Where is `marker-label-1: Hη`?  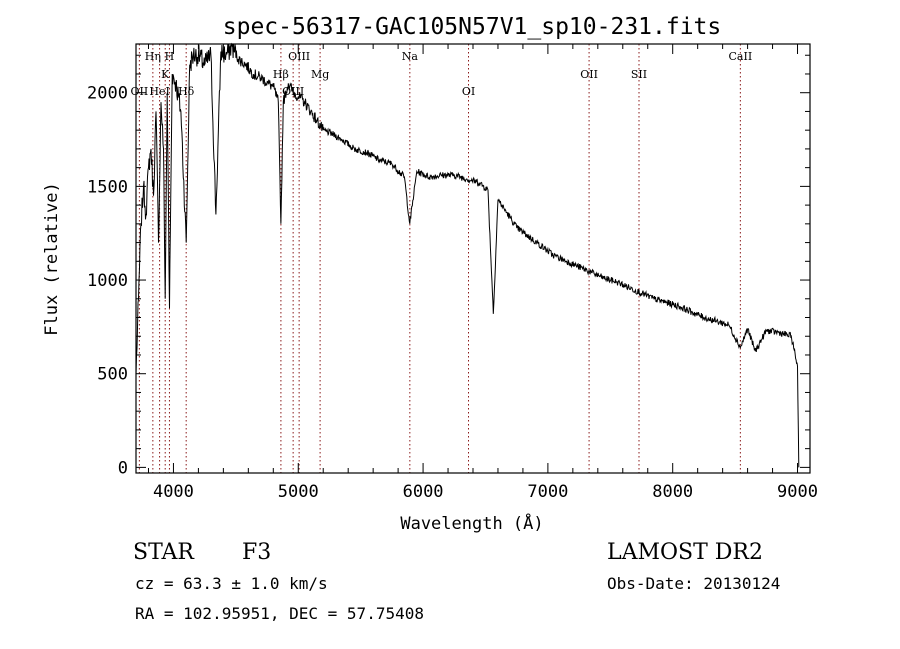 marker-label-1: Hη is located at coordinates (153, 56).